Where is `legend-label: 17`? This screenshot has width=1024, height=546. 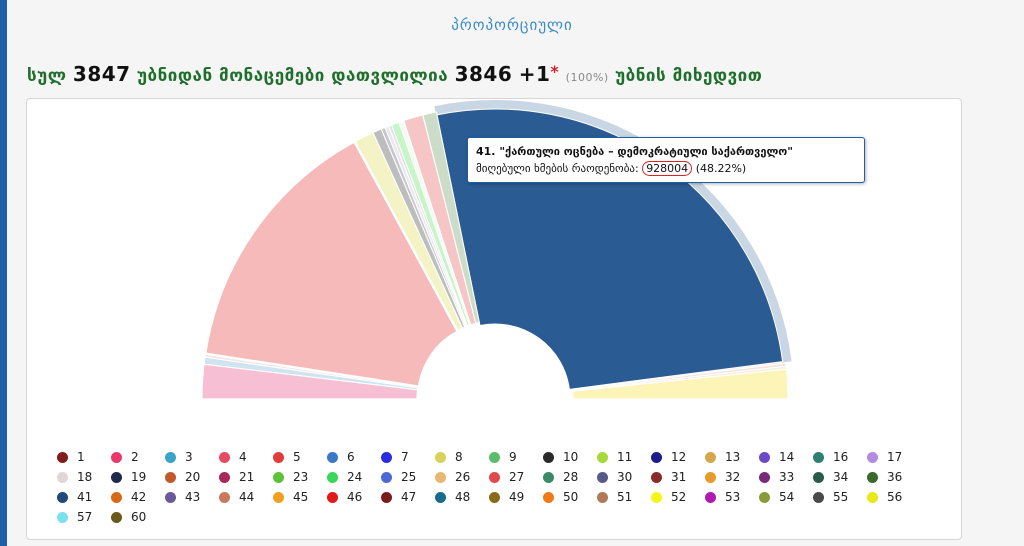
legend-label: 17 is located at coordinates (895, 457).